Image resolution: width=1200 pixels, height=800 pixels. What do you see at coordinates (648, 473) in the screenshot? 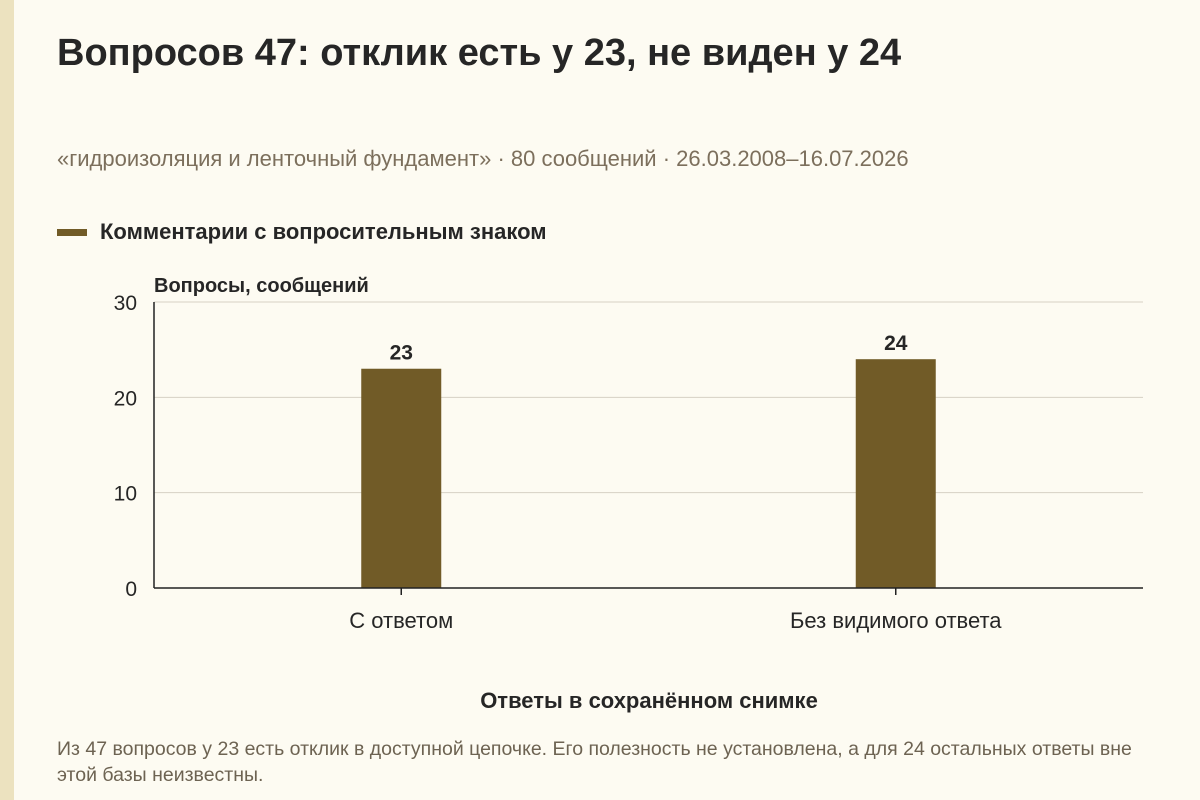
I see `bars` at bounding box center [648, 473].